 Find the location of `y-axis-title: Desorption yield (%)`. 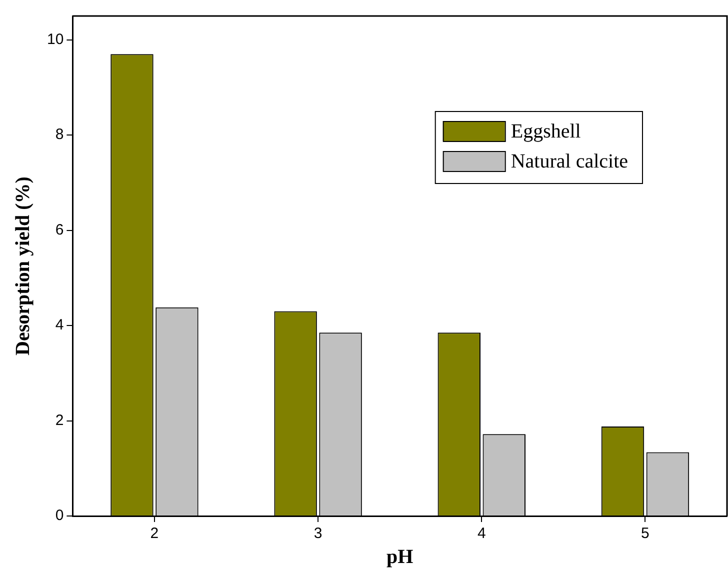

y-axis-title: Desorption yield (%) is located at coordinates (23, 266).